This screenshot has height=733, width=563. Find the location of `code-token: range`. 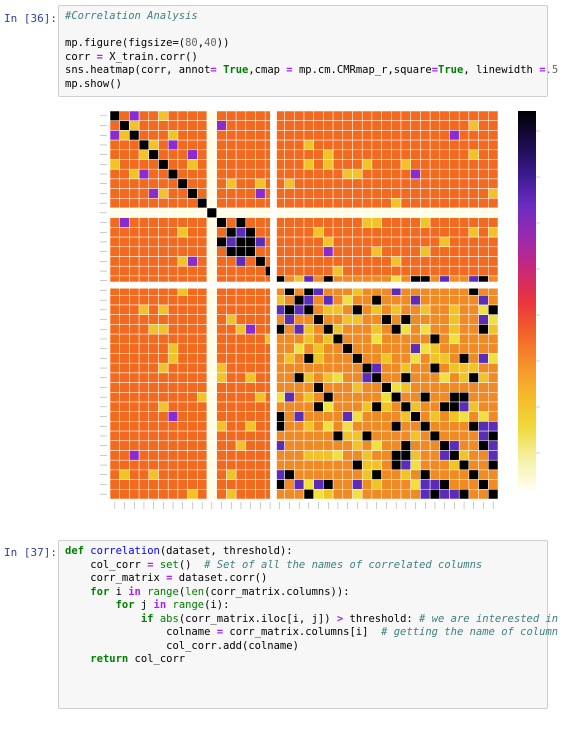

code-token: range is located at coordinates (163, 591).